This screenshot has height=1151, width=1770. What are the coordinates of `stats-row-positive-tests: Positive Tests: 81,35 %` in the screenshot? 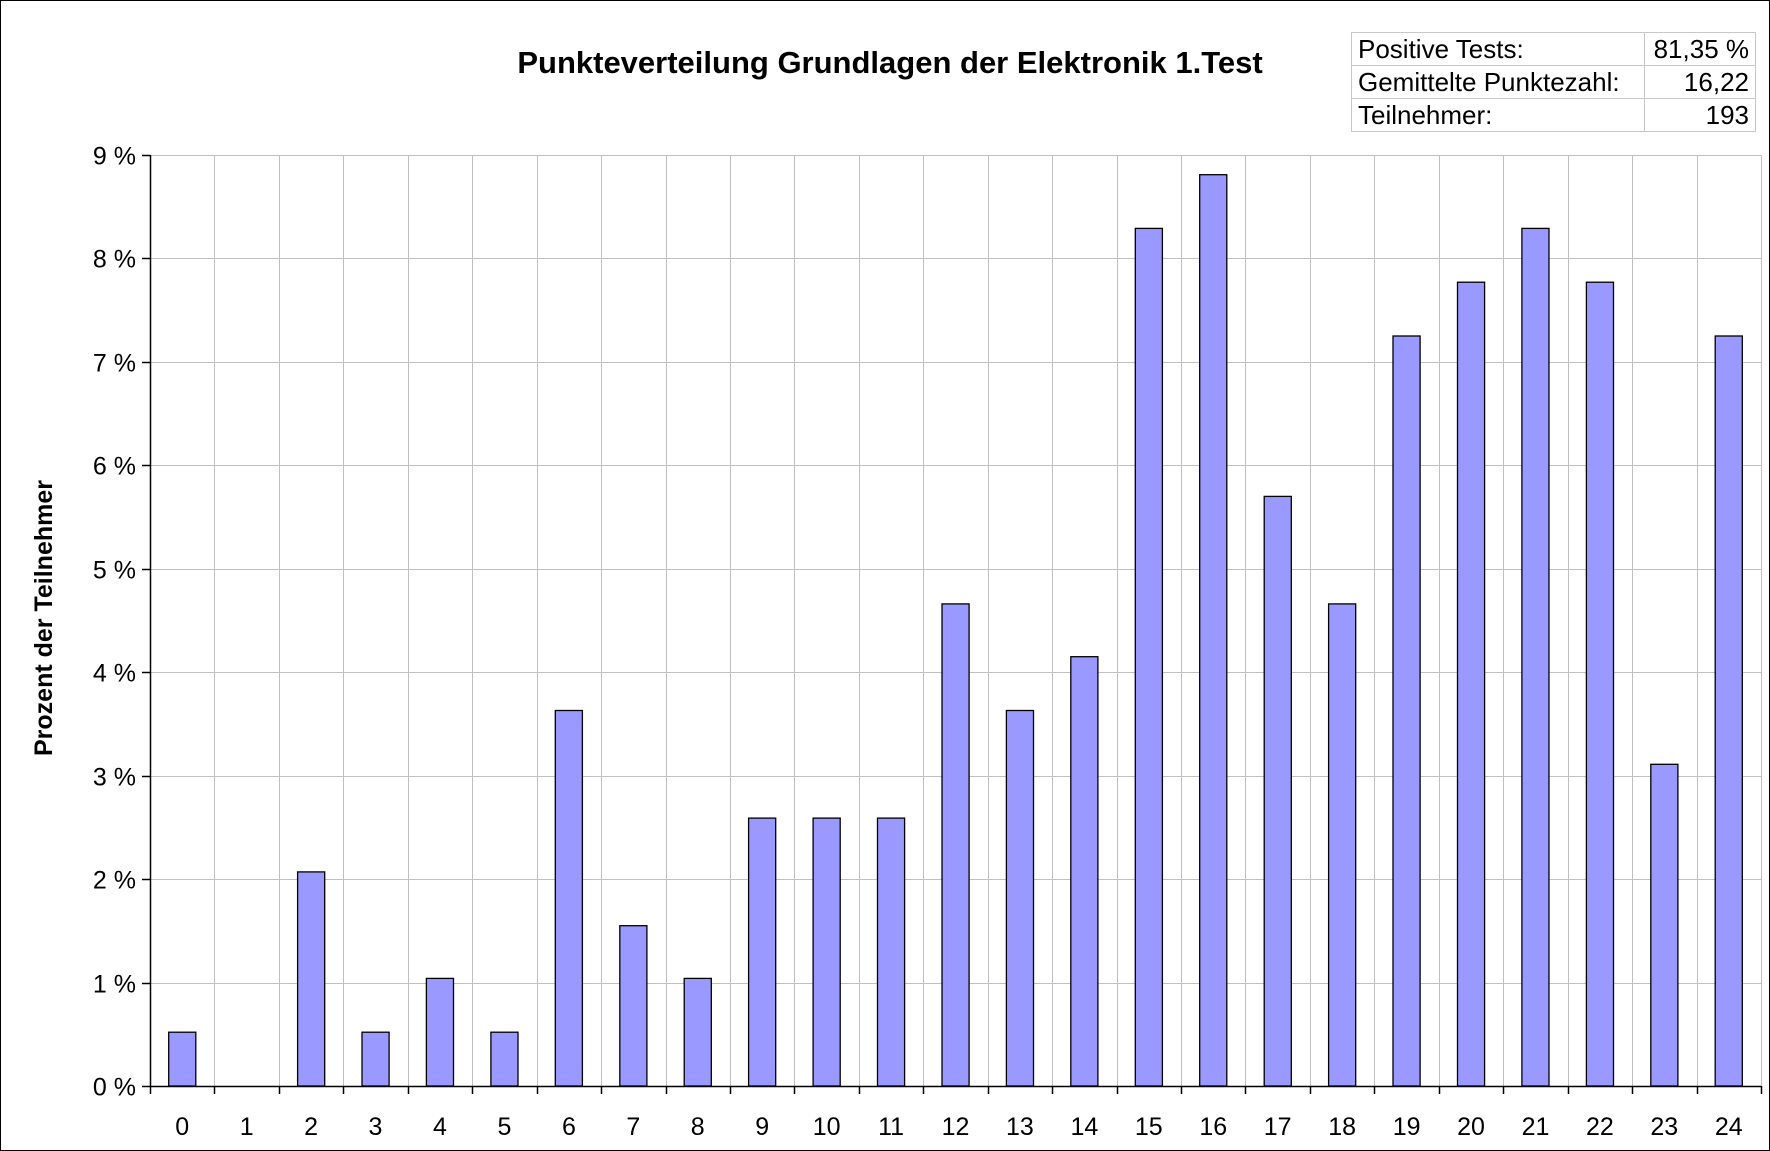 It's located at (1553, 49).